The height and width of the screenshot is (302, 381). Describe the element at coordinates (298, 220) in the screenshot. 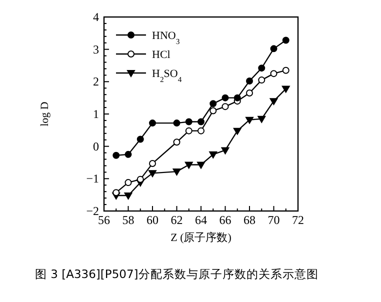

I see `x-tick-label: 72` at that location.